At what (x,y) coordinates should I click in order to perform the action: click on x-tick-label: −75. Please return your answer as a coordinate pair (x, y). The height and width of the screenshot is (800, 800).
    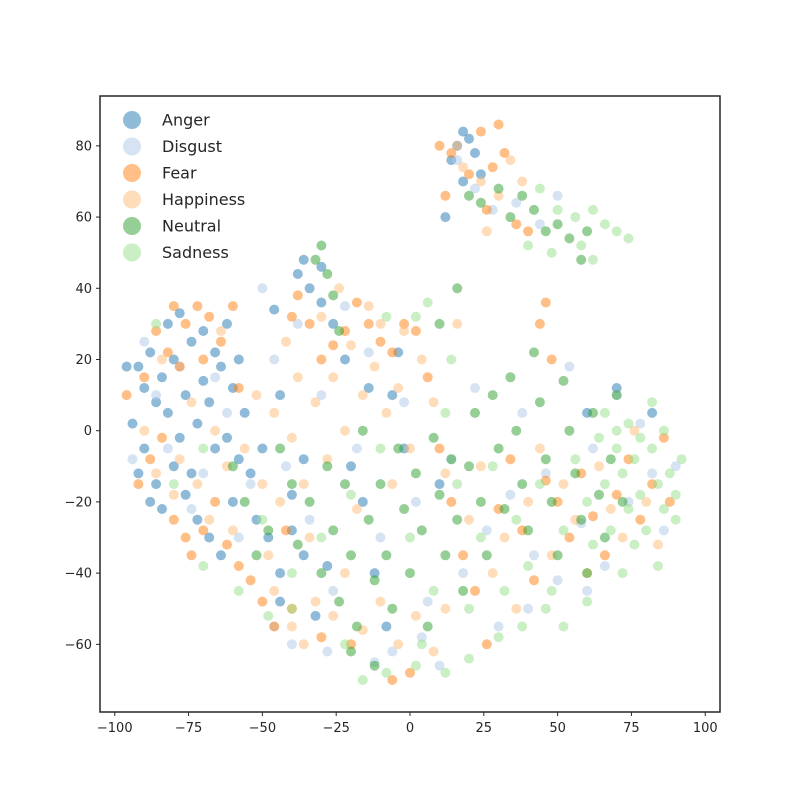
    Looking at the image, I should click on (188, 728).